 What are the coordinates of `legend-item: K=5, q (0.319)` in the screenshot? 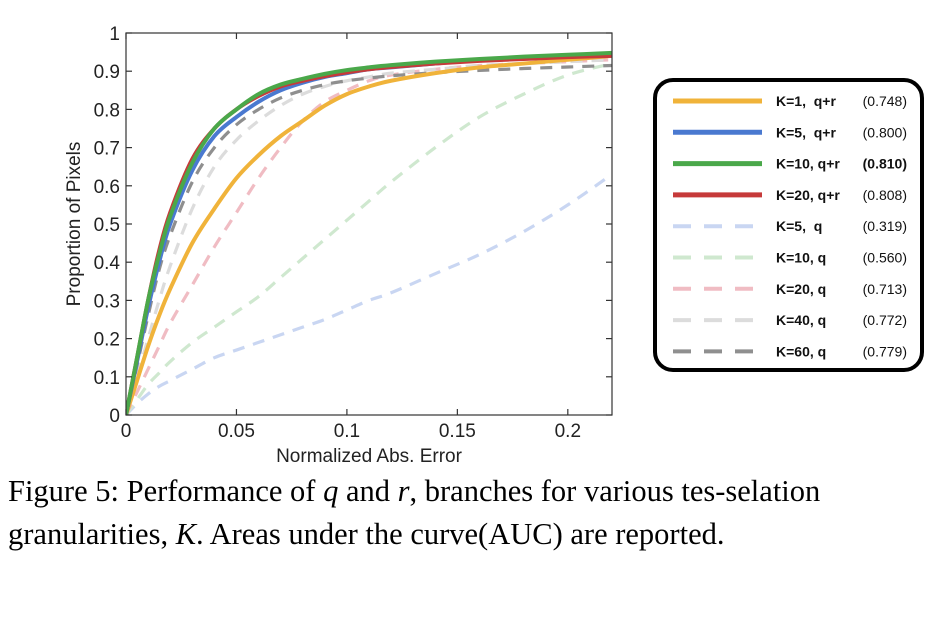 It's located at (790, 226).